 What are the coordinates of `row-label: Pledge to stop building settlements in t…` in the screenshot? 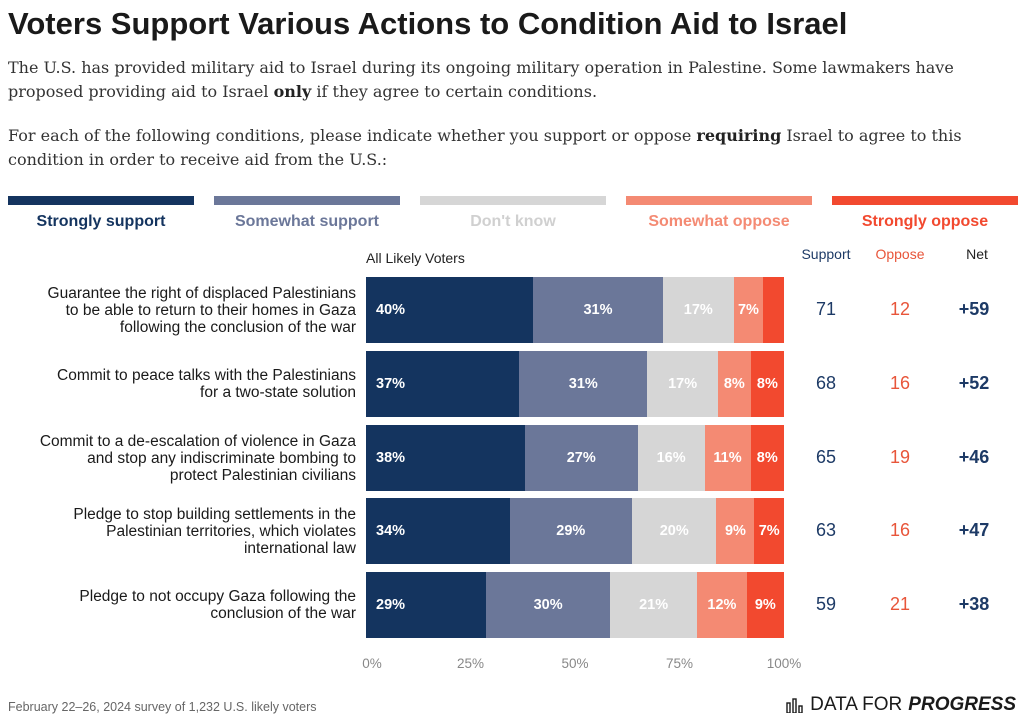 It's located at (178, 531).